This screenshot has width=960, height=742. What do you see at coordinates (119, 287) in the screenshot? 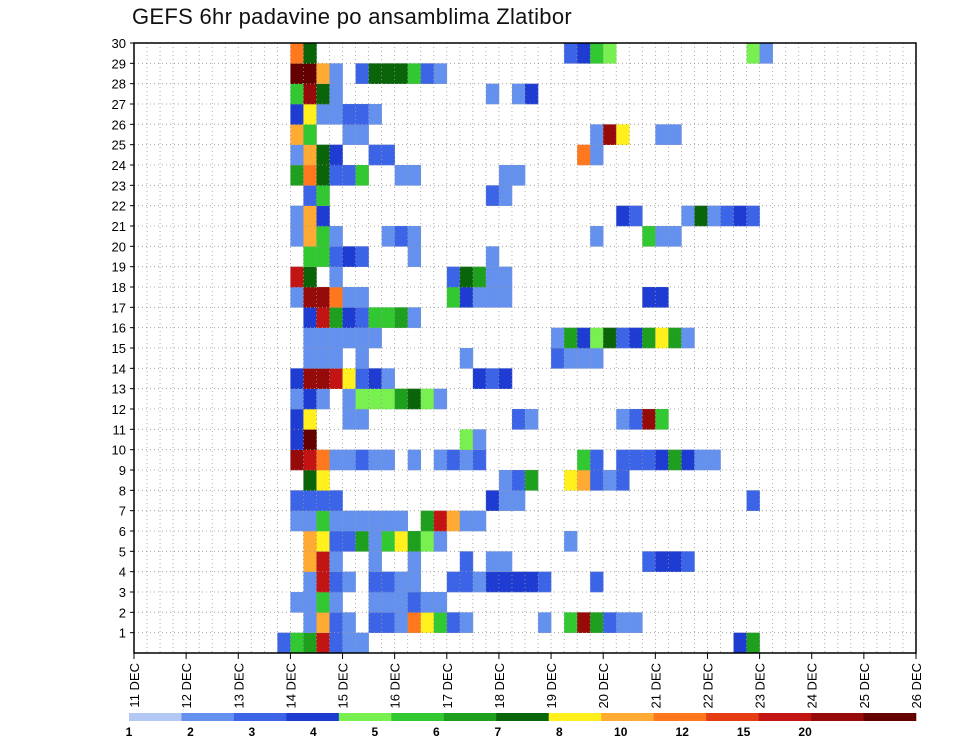
I see `y-tick-label: 18` at bounding box center [119, 287].